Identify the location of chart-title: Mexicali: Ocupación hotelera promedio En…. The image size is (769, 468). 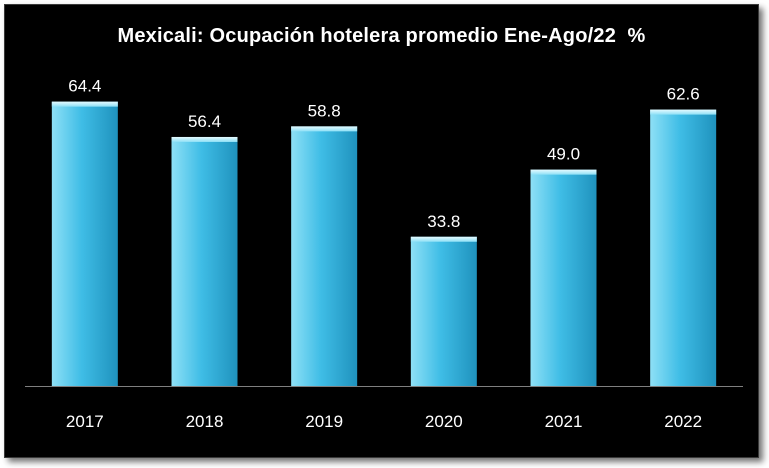
(381, 36).